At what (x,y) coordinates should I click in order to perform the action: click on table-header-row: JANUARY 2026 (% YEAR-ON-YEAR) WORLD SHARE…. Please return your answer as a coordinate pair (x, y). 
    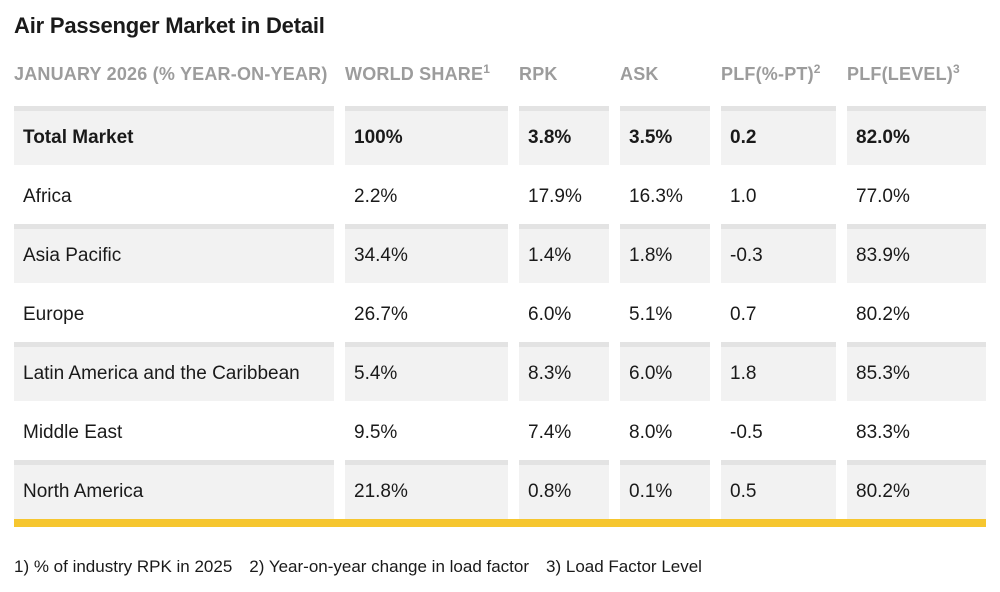
    Looking at the image, I should click on (500, 73).